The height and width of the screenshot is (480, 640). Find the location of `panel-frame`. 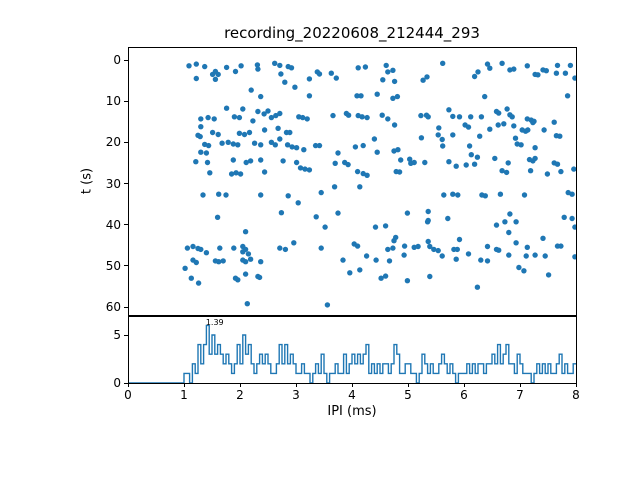

panel-frame is located at coordinates (352, 350).